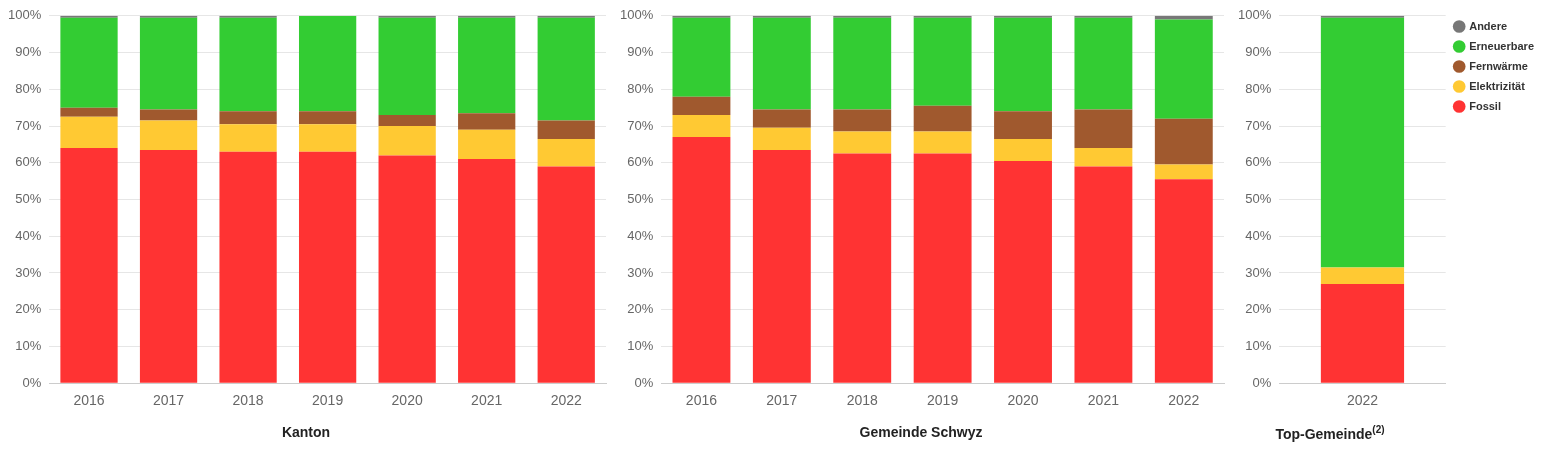 This screenshot has height=454, width=1562. Describe the element at coordinates (1501, 45) in the screenshot. I see `legend-label: Erneuerbare` at that location.